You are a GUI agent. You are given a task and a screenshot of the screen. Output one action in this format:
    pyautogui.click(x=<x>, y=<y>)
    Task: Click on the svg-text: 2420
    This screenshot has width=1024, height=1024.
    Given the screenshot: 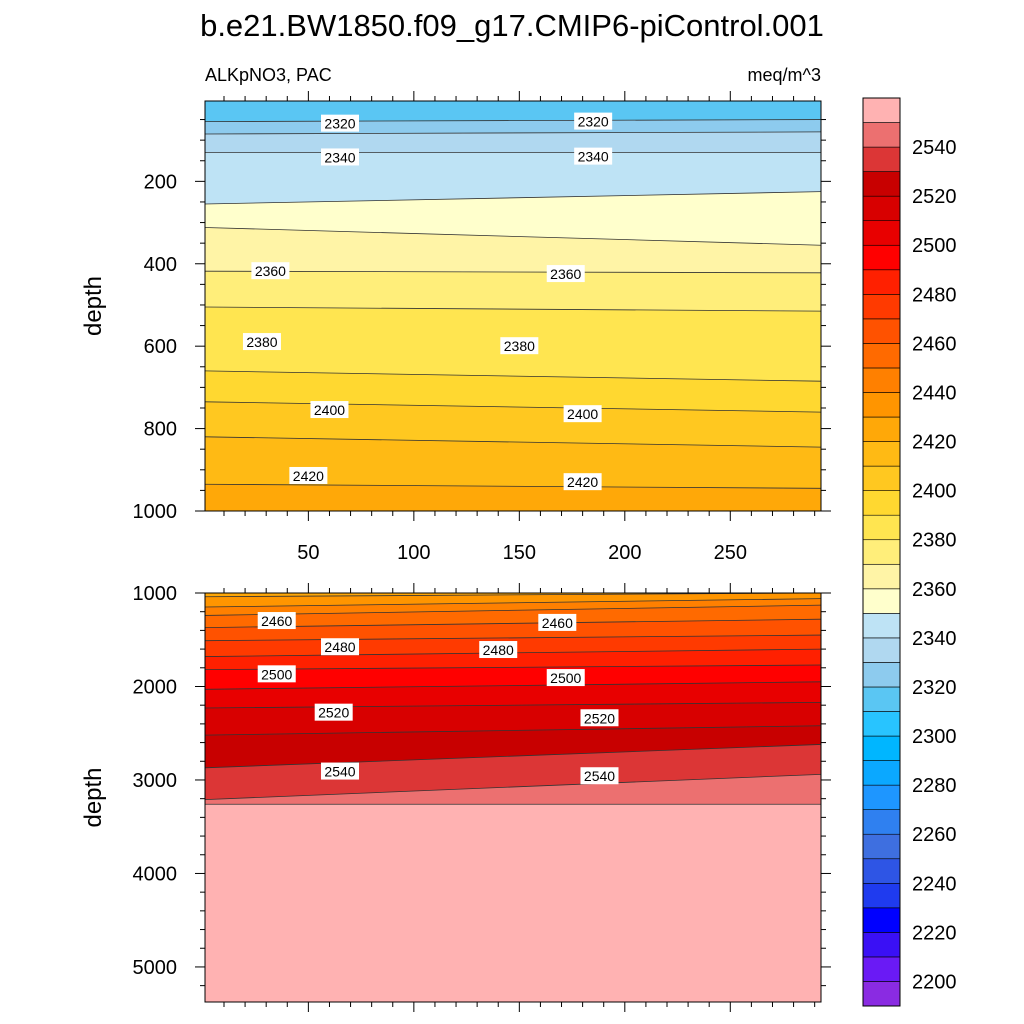 What is the action you would take?
    pyautogui.click(x=308, y=476)
    